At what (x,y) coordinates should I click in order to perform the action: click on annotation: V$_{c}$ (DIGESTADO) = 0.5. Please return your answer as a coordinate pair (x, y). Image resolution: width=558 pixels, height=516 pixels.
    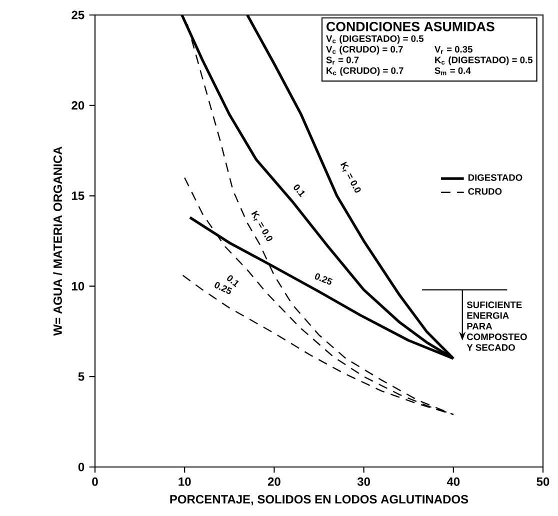
    Looking at the image, I should click on (375, 39).